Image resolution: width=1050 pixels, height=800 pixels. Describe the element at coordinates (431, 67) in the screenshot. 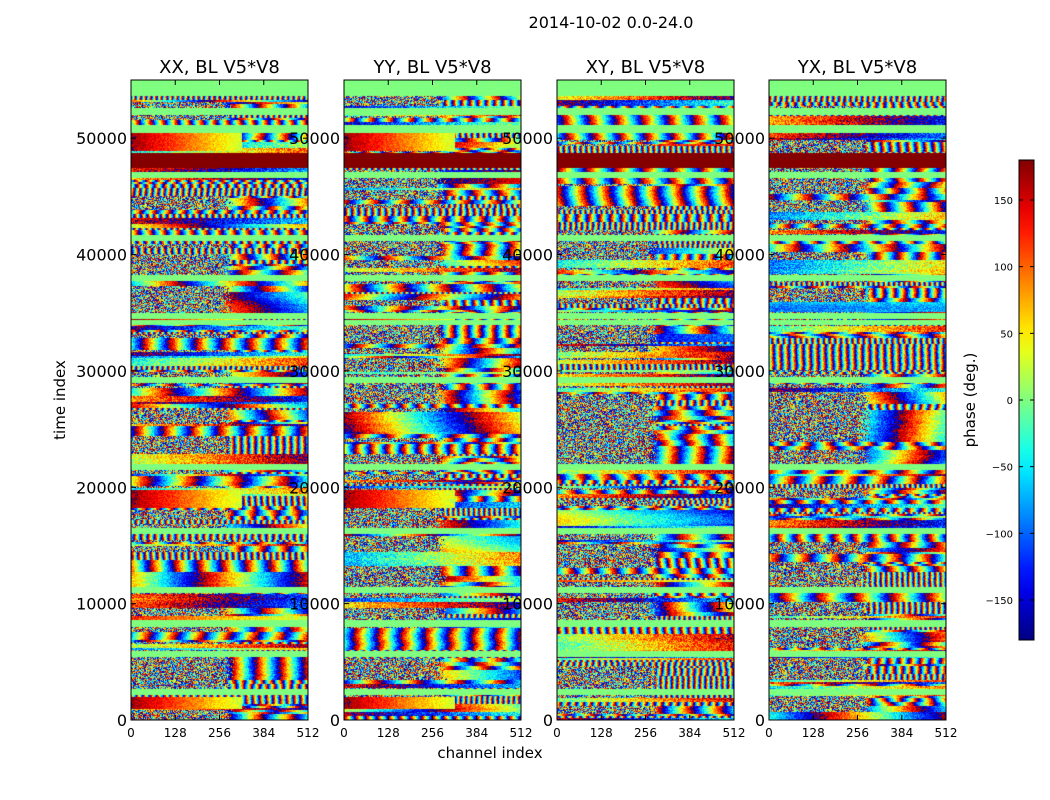

I see `panel-title: YY, BL V5*V8` at that location.